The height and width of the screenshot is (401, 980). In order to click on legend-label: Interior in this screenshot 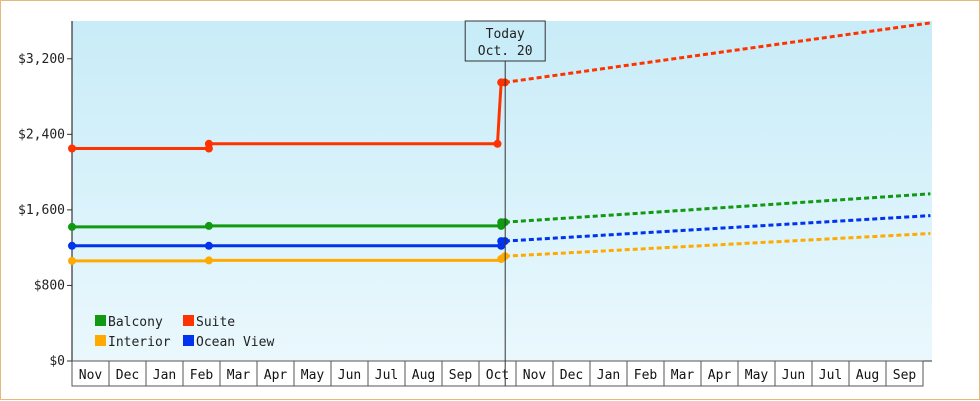, I will do `click(139, 342)`.